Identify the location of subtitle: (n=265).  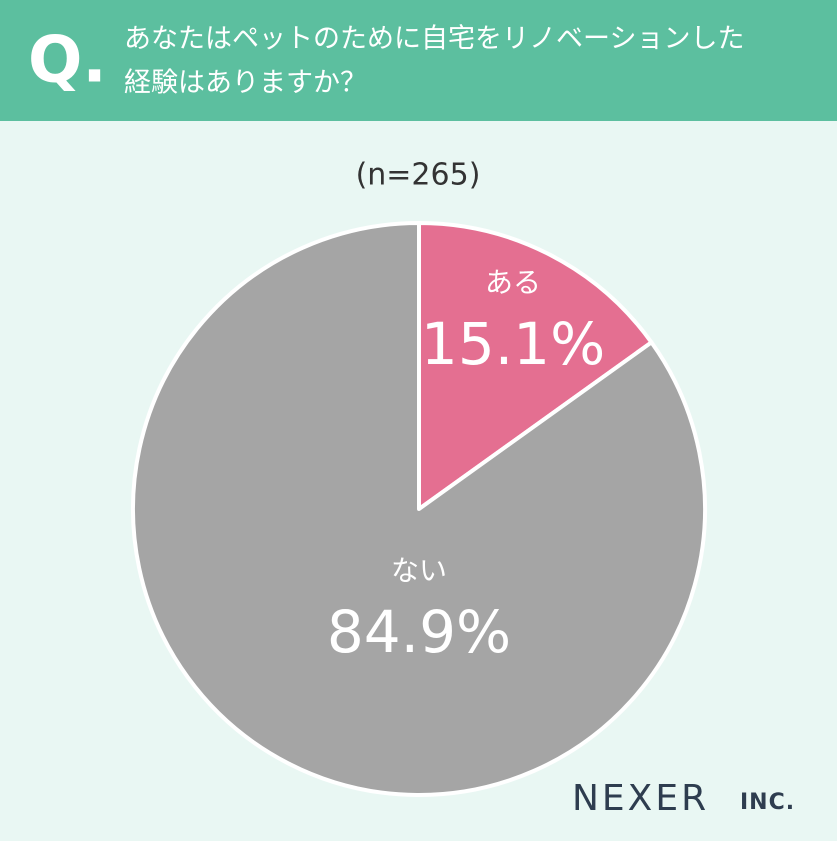
(418, 175).